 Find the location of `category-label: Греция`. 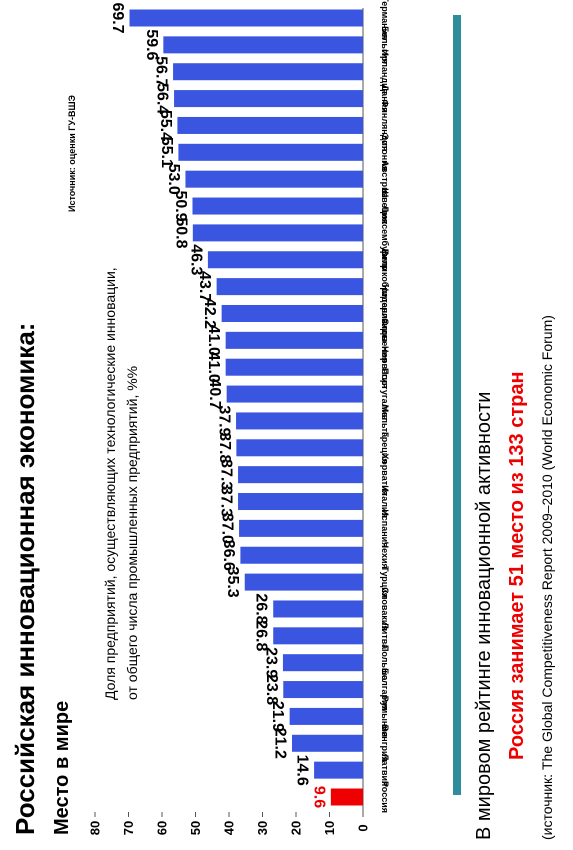

category-label: Греция is located at coordinates (385, 448).